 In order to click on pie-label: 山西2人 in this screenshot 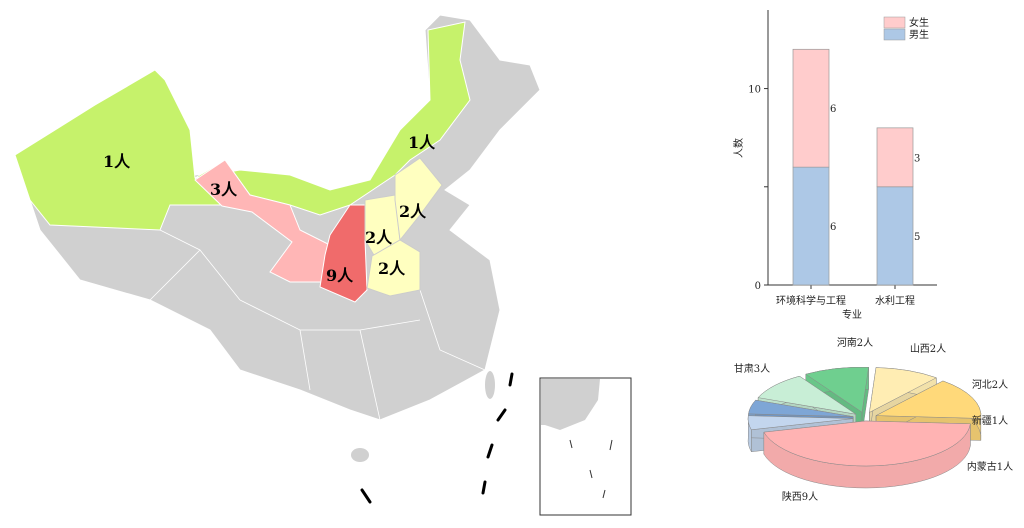, I will do `click(928, 349)`.